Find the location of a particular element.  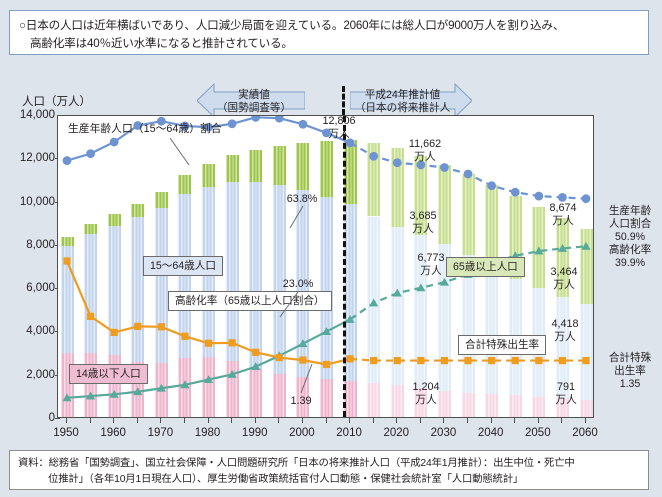

right-legend-aging-rate: 高齢化率 39.9% is located at coordinates (630, 257).